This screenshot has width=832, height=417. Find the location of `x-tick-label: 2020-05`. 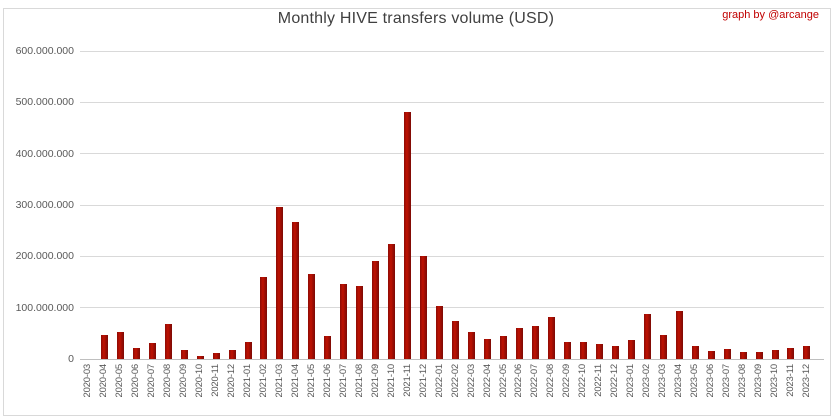

x-tick-label: 2020-05 is located at coordinates (120, 381).